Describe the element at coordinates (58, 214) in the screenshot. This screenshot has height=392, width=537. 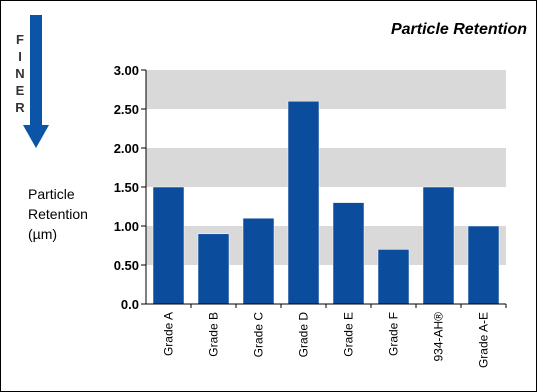
I see `y-axis-label-line-2: Retention` at that location.